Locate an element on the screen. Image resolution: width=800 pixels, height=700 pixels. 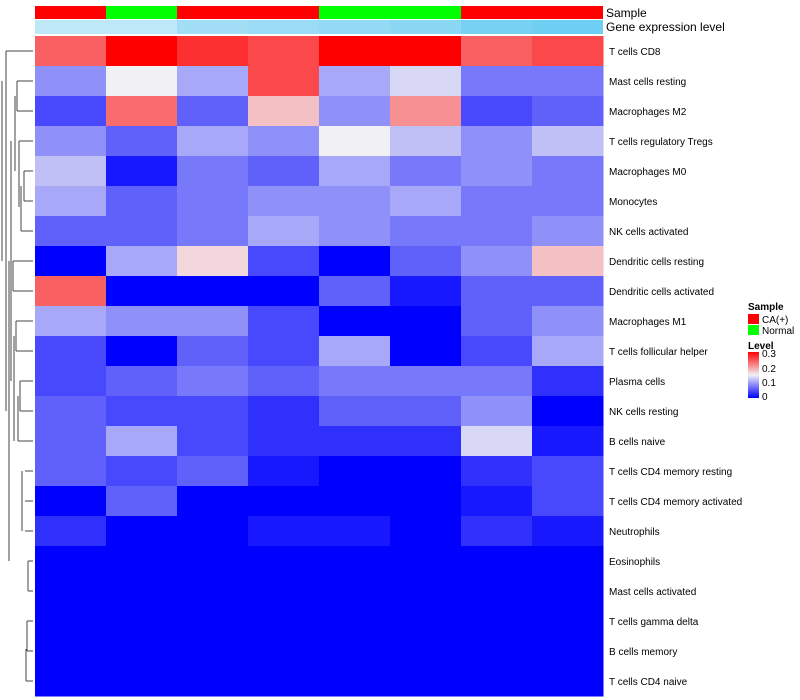
row-label: Plasma cells is located at coordinates (637, 382).